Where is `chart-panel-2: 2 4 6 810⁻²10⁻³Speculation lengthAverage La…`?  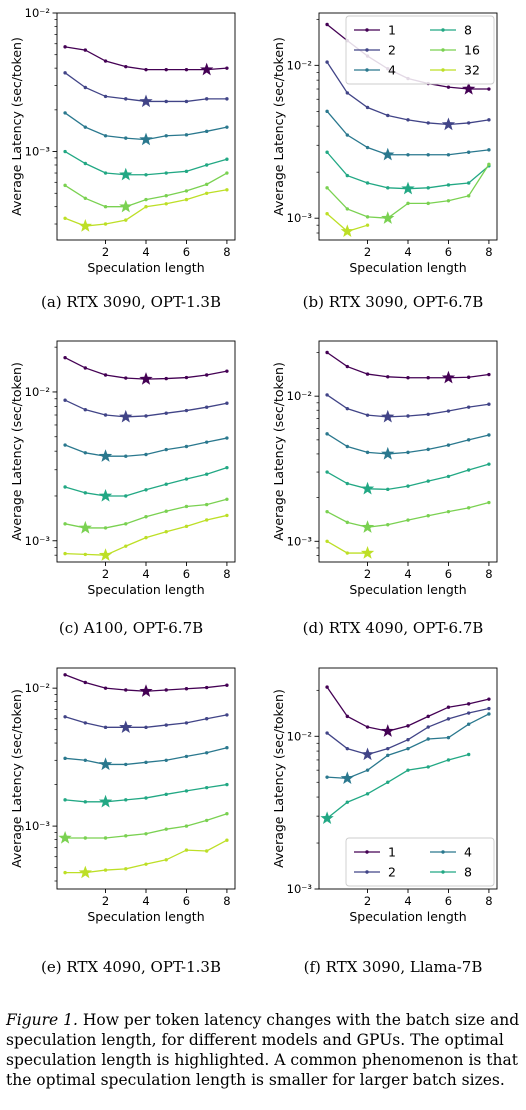 chart-panel-2: 2 4 6 810⁻²10⁻³Speculation lengthAverage La… is located at coordinates (384, 162).